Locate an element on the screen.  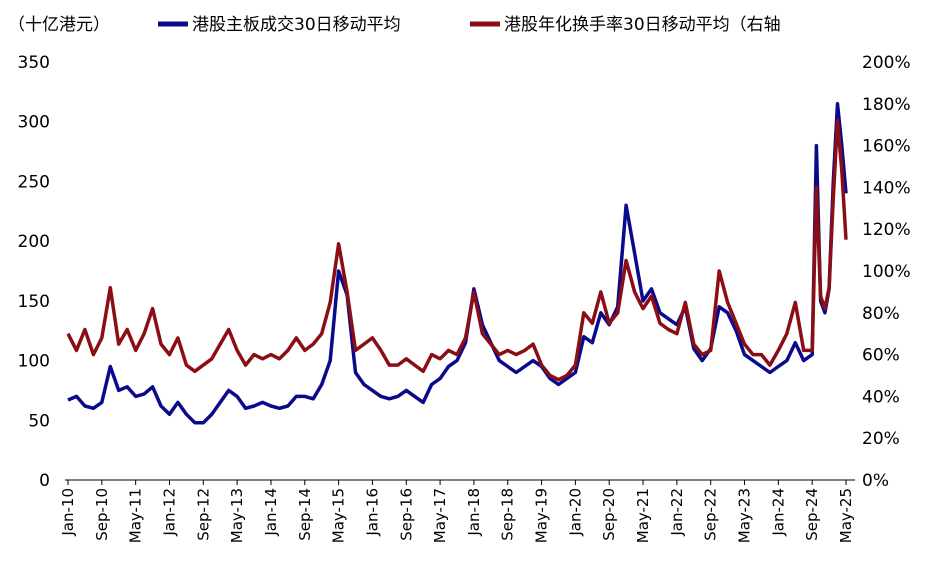
x-tick-label: Sep-16 is located at coordinates (406, 514).